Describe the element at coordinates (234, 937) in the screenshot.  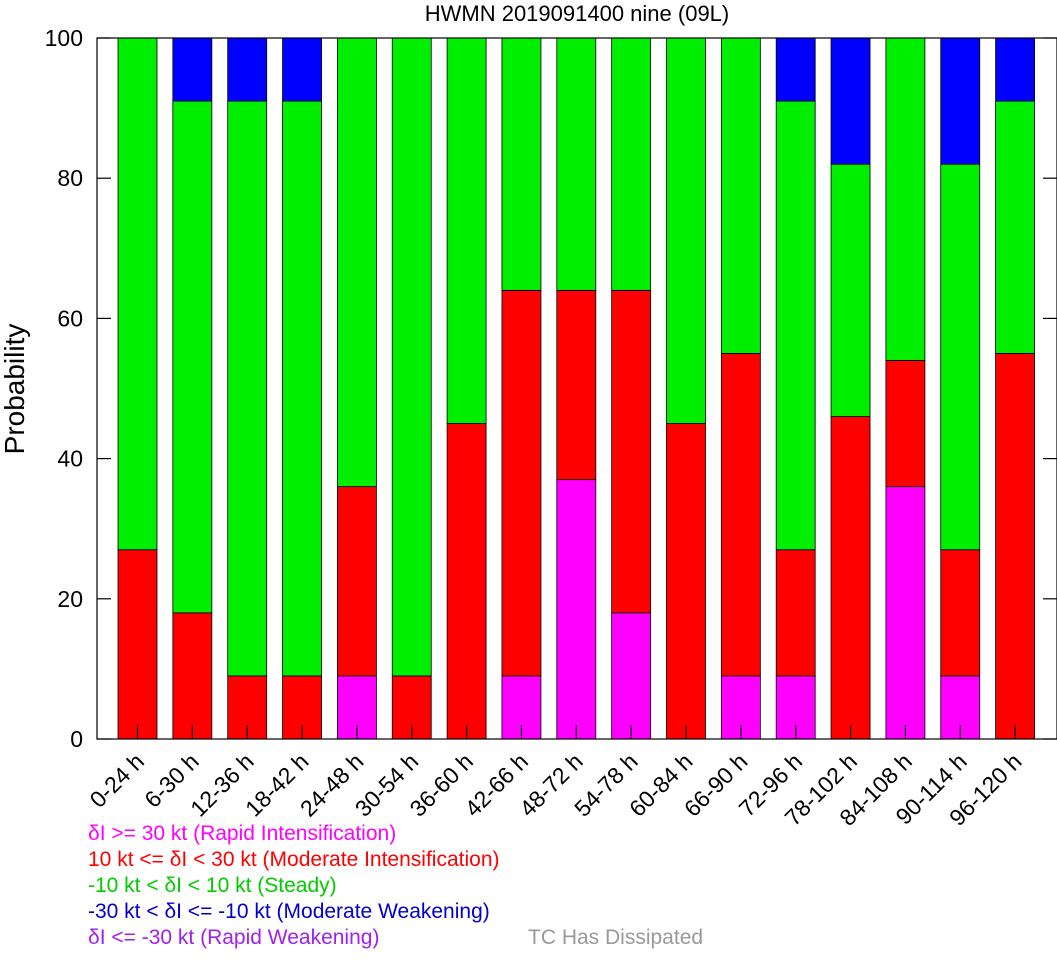
I see `legend-rapid-weakening: δI <= -30 kt (Rapid Weakening)` at that location.